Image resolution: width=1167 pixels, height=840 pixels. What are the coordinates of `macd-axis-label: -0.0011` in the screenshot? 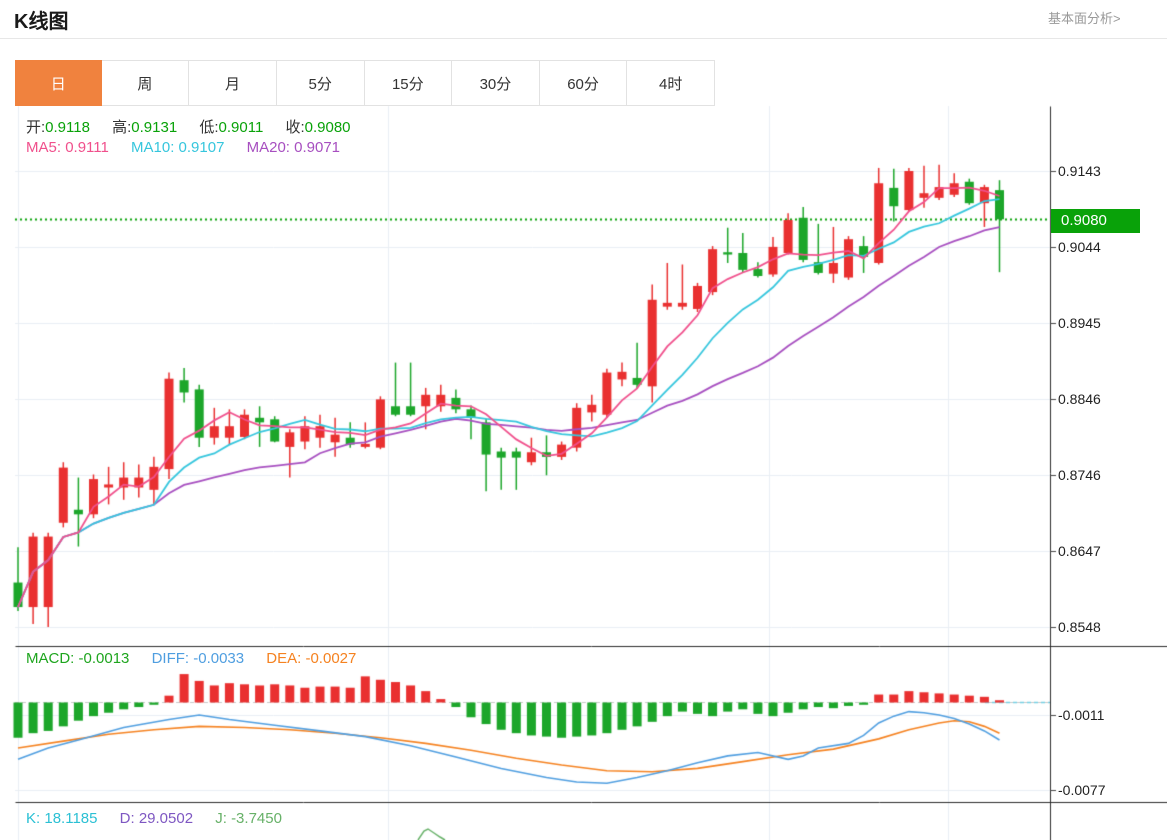 It's located at (1081, 715).